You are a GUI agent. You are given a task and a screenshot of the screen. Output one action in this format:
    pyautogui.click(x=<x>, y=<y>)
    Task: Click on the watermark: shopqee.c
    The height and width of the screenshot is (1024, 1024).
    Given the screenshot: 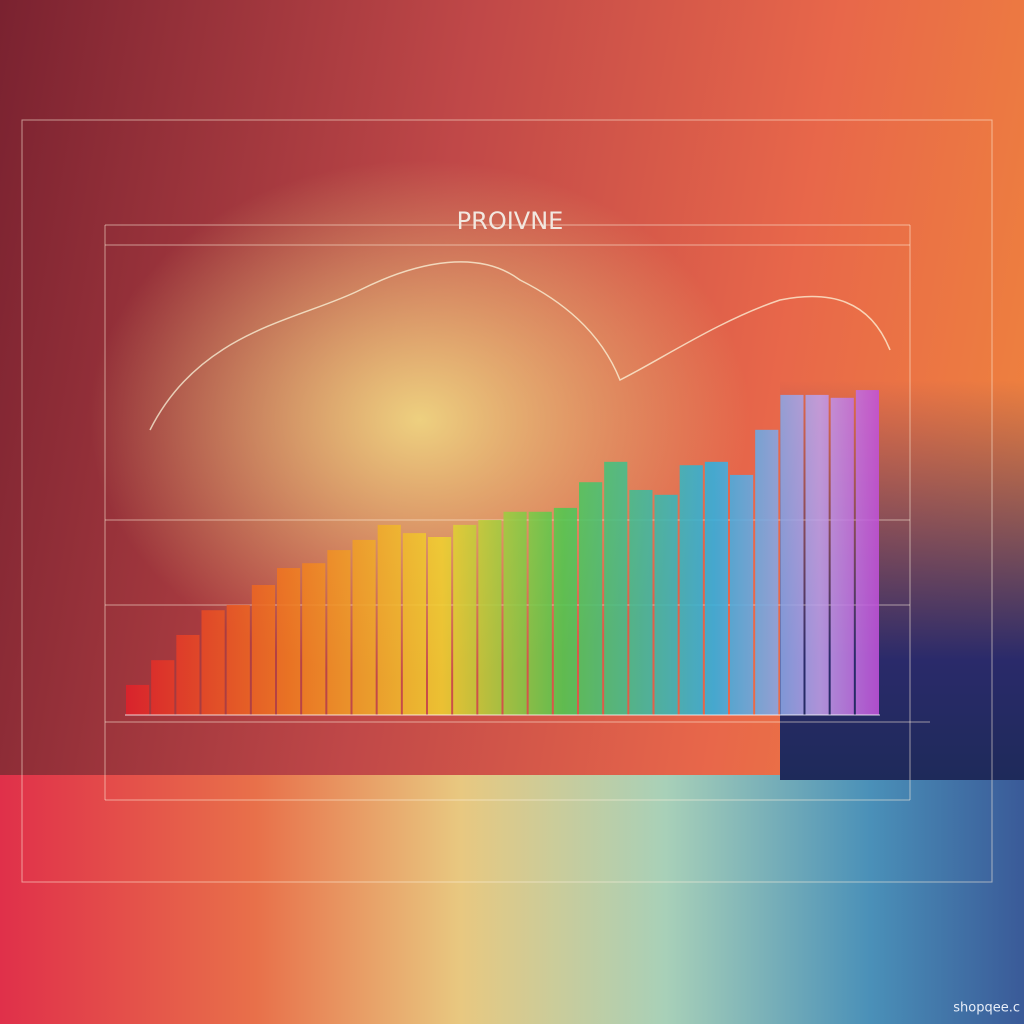 What is the action you would take?
    pyautogui.click(x=986, y=1008)
    